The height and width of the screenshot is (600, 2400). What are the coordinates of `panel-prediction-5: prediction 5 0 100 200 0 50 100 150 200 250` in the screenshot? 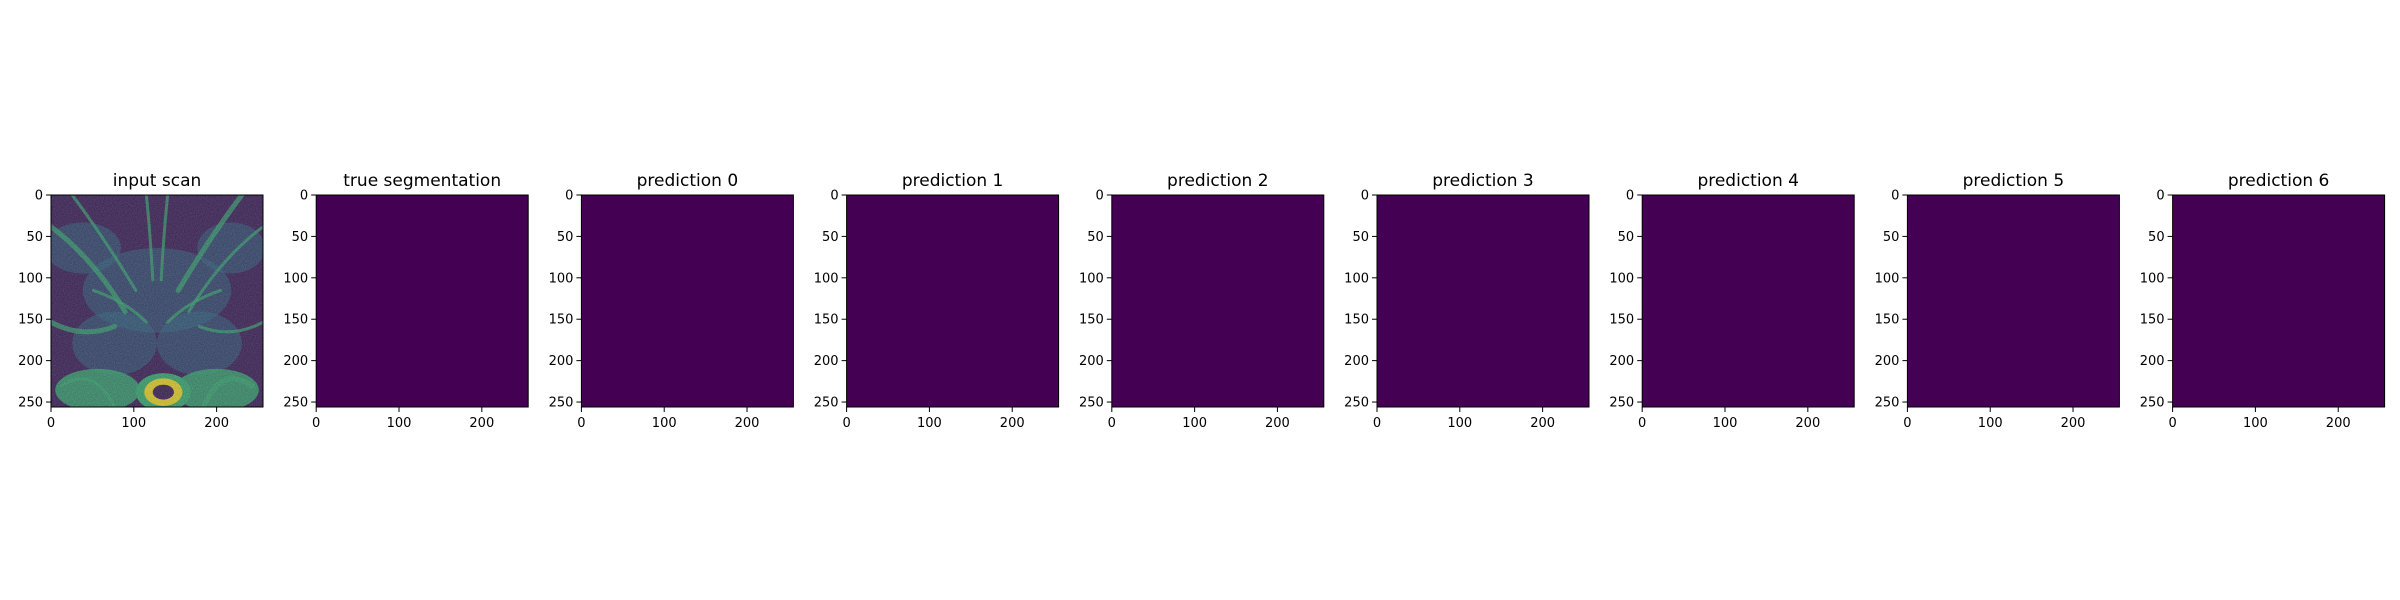 It's located at (1997, 301).